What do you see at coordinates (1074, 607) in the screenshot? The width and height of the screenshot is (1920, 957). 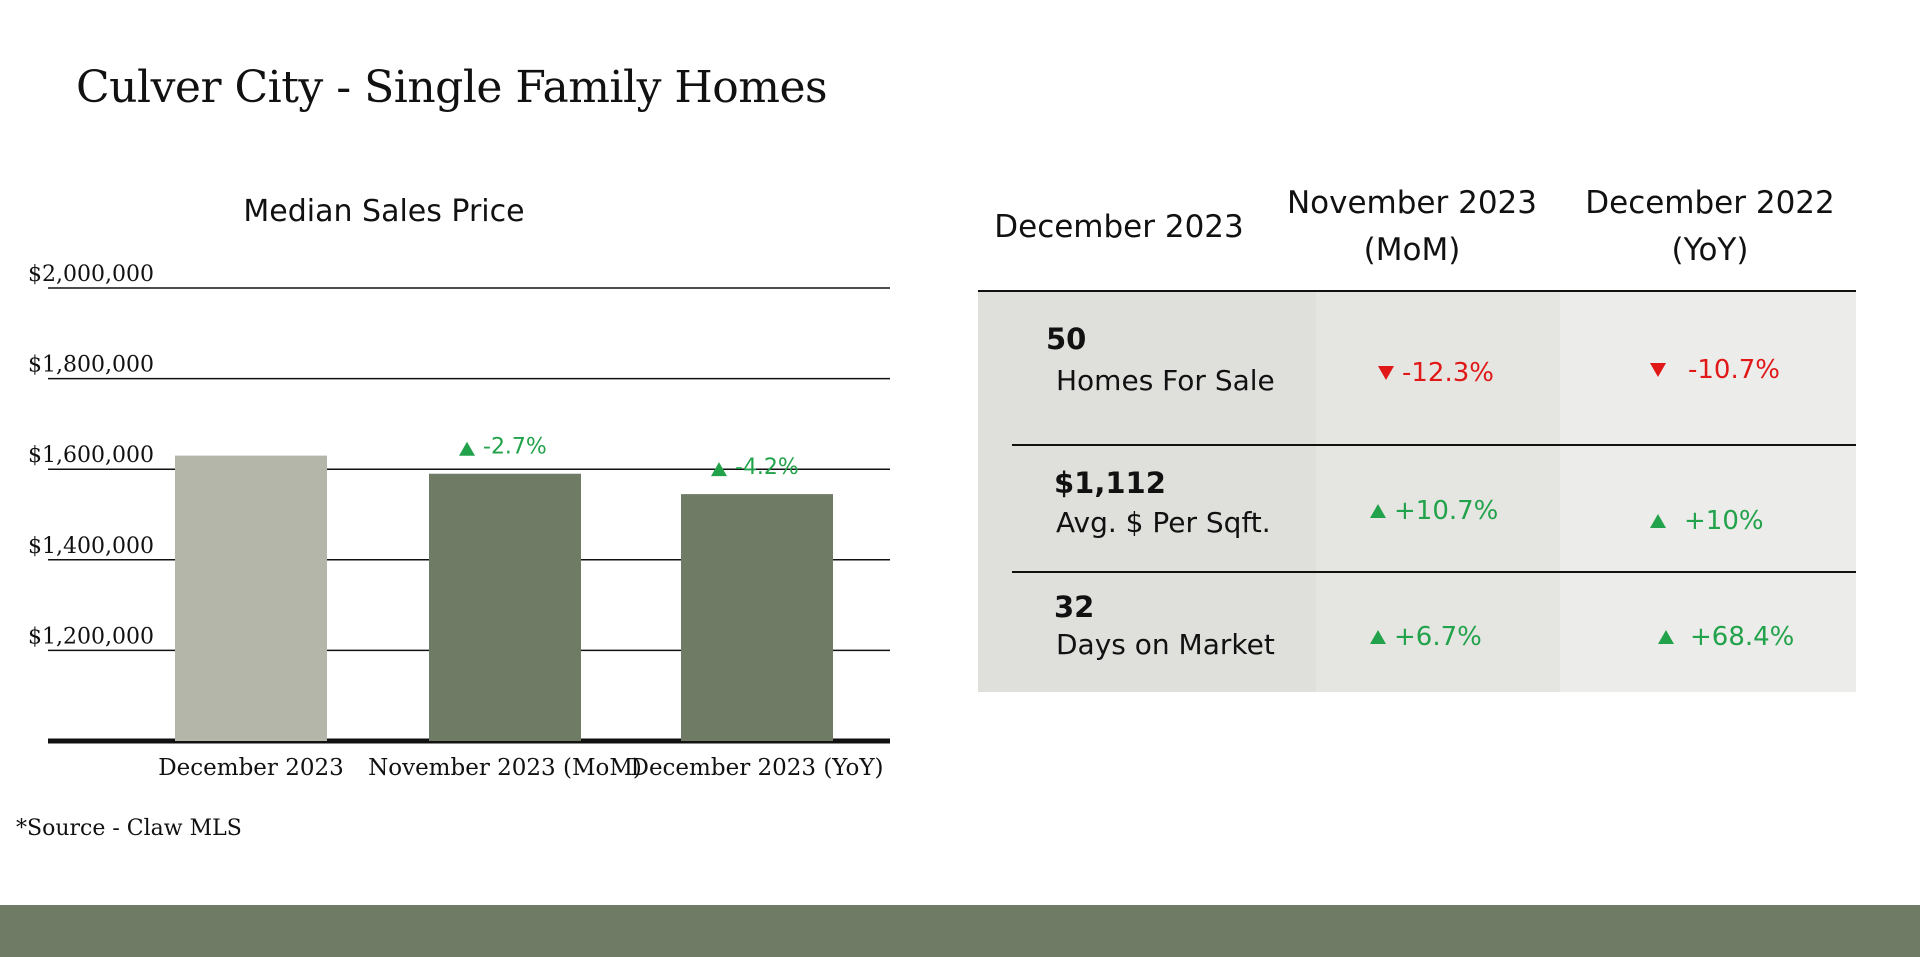 I see `metric-value-days-on-market: 32` at bounding box center [1074, 607].